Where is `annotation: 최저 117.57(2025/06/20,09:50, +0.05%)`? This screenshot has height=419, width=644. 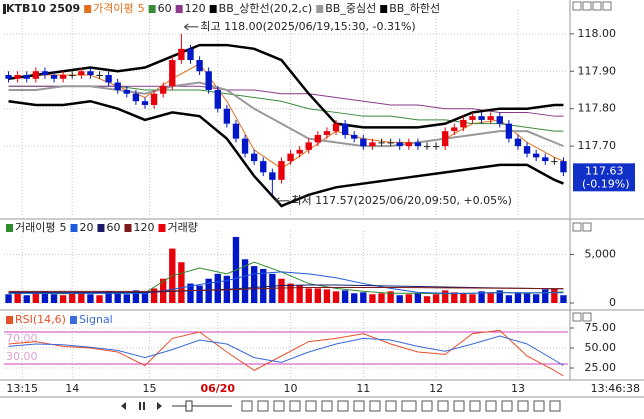 annotation: 최저 117.57(2025/06/20,09:50, +0.05%) is located at coordinates (401, 200).